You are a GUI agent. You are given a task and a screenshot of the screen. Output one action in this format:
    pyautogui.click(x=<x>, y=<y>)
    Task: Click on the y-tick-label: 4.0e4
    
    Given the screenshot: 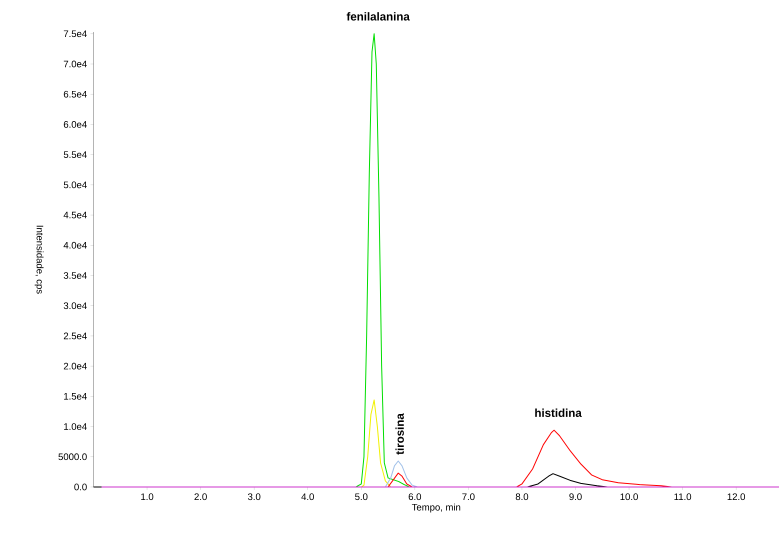 What is the action you would take?
    pyautogui.click(x=75, y=245)
    